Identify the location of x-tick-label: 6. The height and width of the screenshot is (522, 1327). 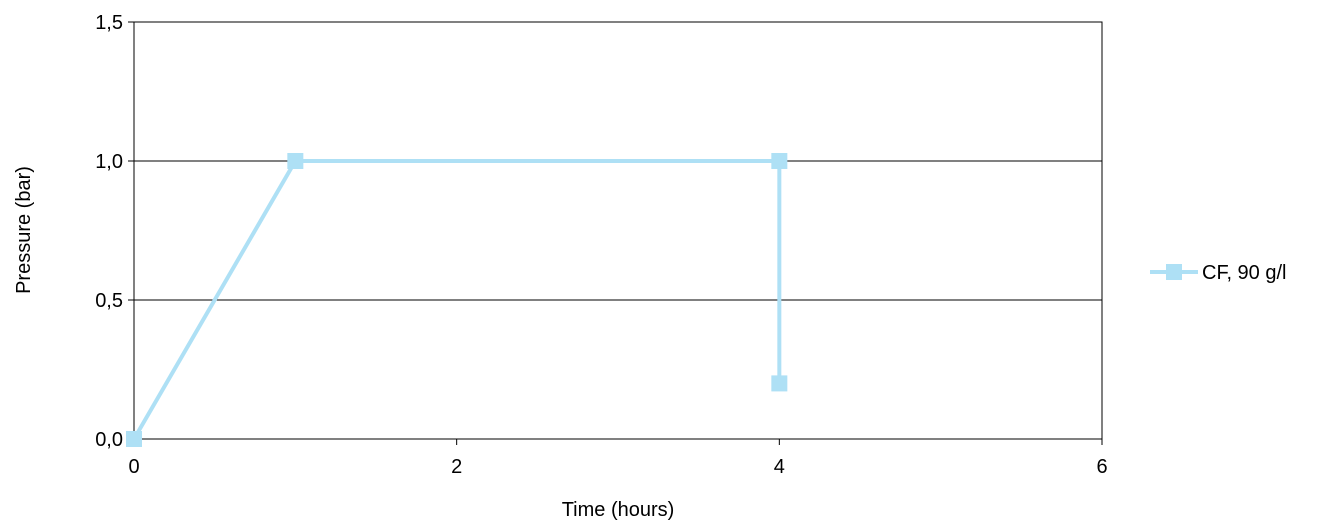
(1101, 467).